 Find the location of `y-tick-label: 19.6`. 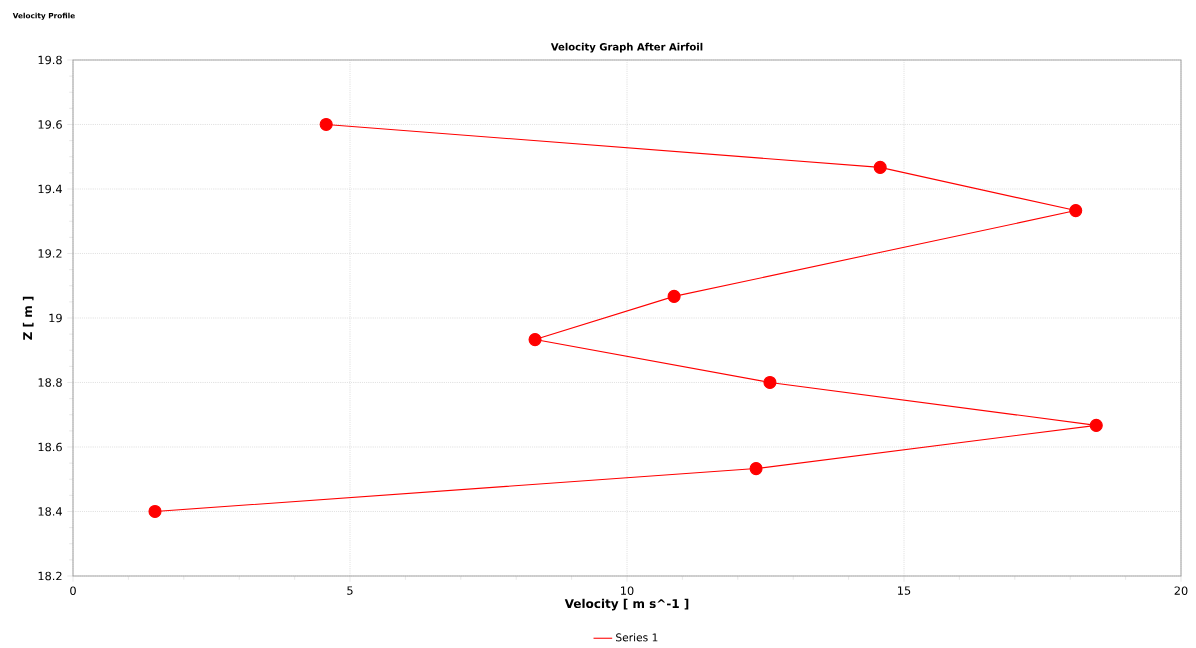

y-tick-label: 19.6 is located at coordinates (50, 124).